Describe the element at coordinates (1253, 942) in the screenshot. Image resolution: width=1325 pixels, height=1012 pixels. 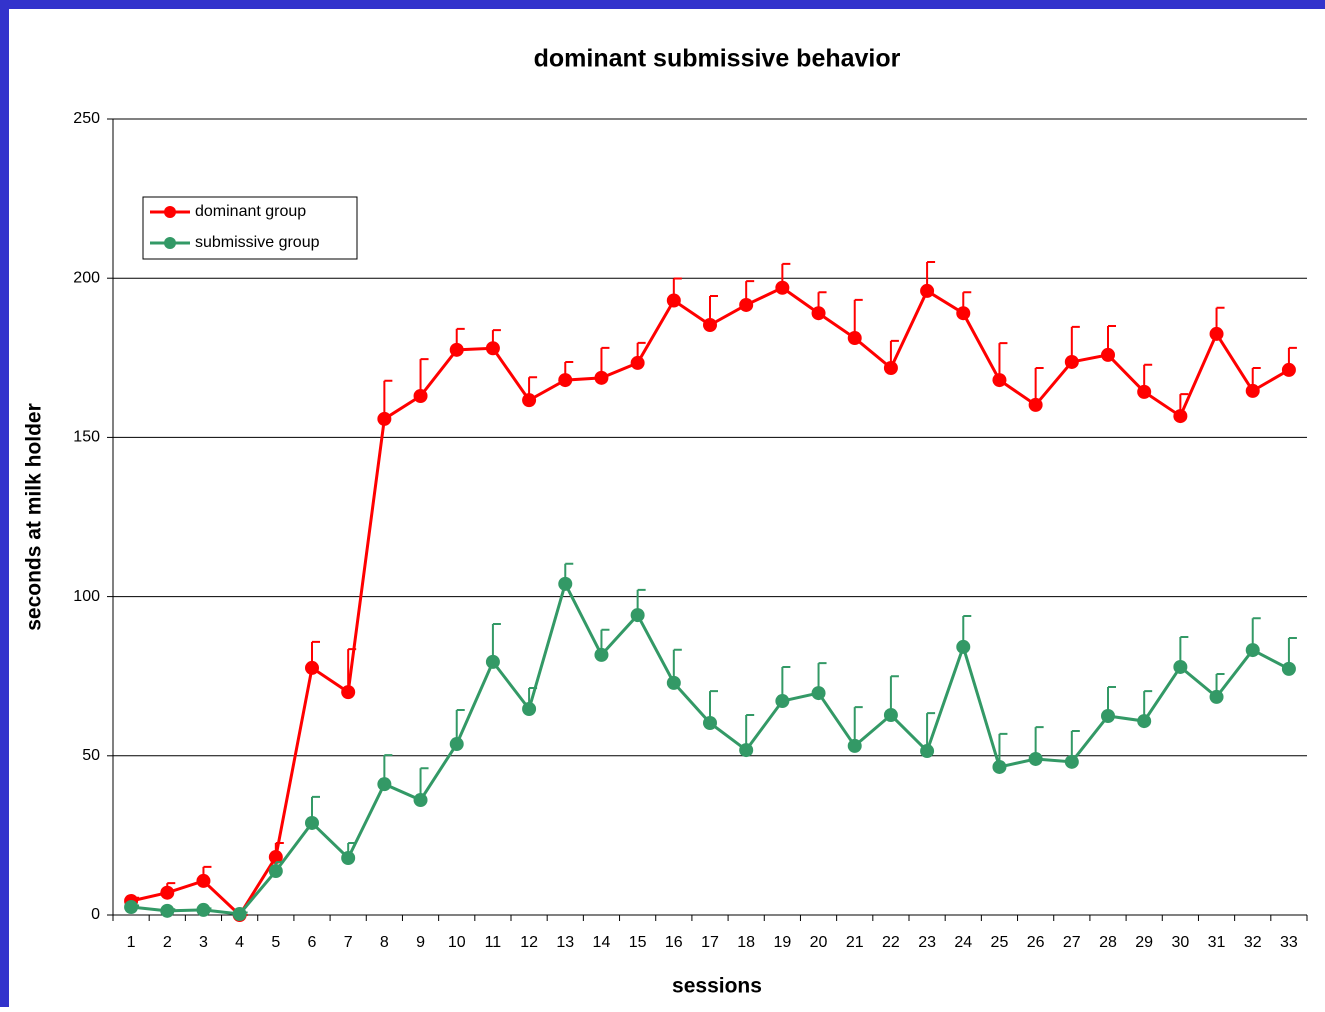
I see `x-tick-label: 32` at that location.